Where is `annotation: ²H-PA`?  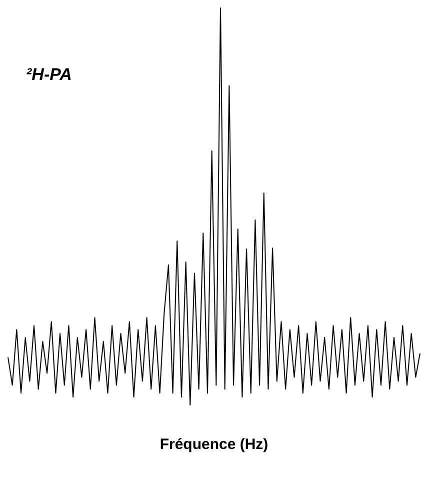
annotation: ²H-PA is located at coordinates (49, 74).